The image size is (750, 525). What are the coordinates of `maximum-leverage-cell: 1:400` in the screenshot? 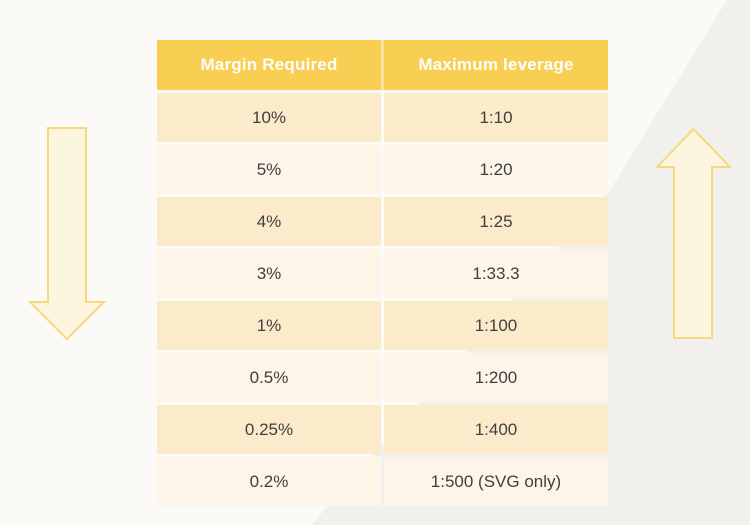 It's located at (496, 429).